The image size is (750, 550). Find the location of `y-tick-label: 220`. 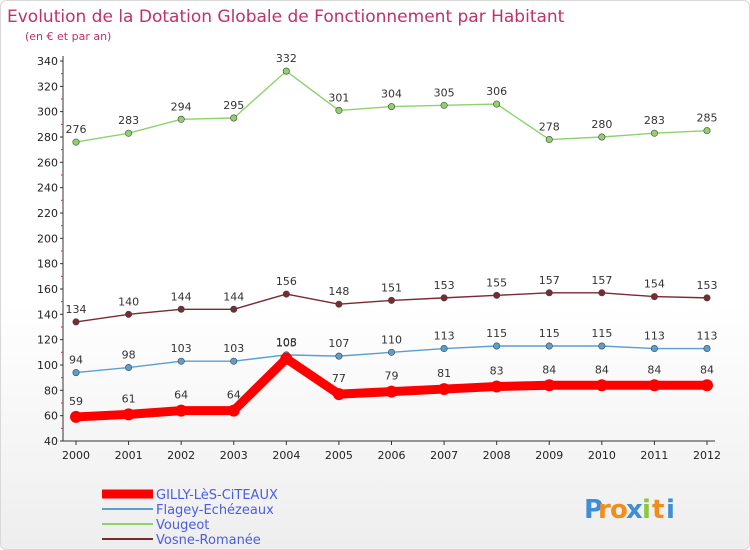

y-tick-label: 220 is located at coordinates (47, 213).